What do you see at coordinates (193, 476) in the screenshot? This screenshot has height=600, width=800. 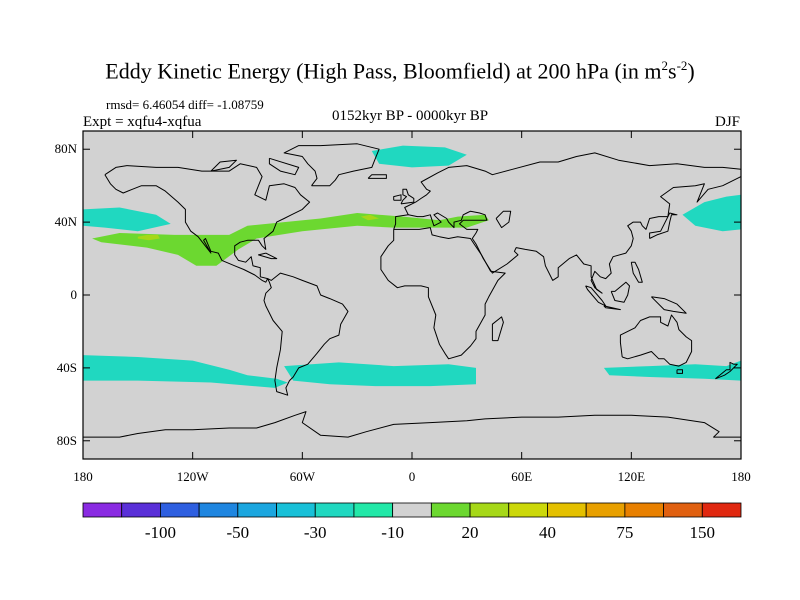 I see `lon-tick-label: 120W` at bounding box center [193, 476].